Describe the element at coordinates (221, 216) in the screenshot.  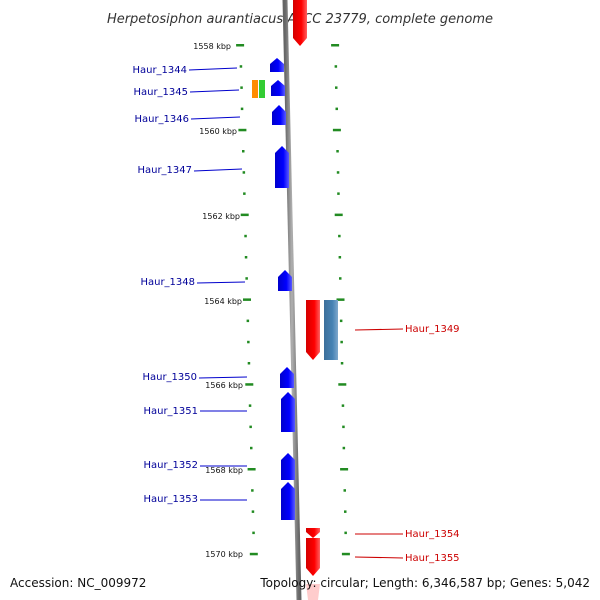
I see `scale-label: 1562 kbp` at that location.